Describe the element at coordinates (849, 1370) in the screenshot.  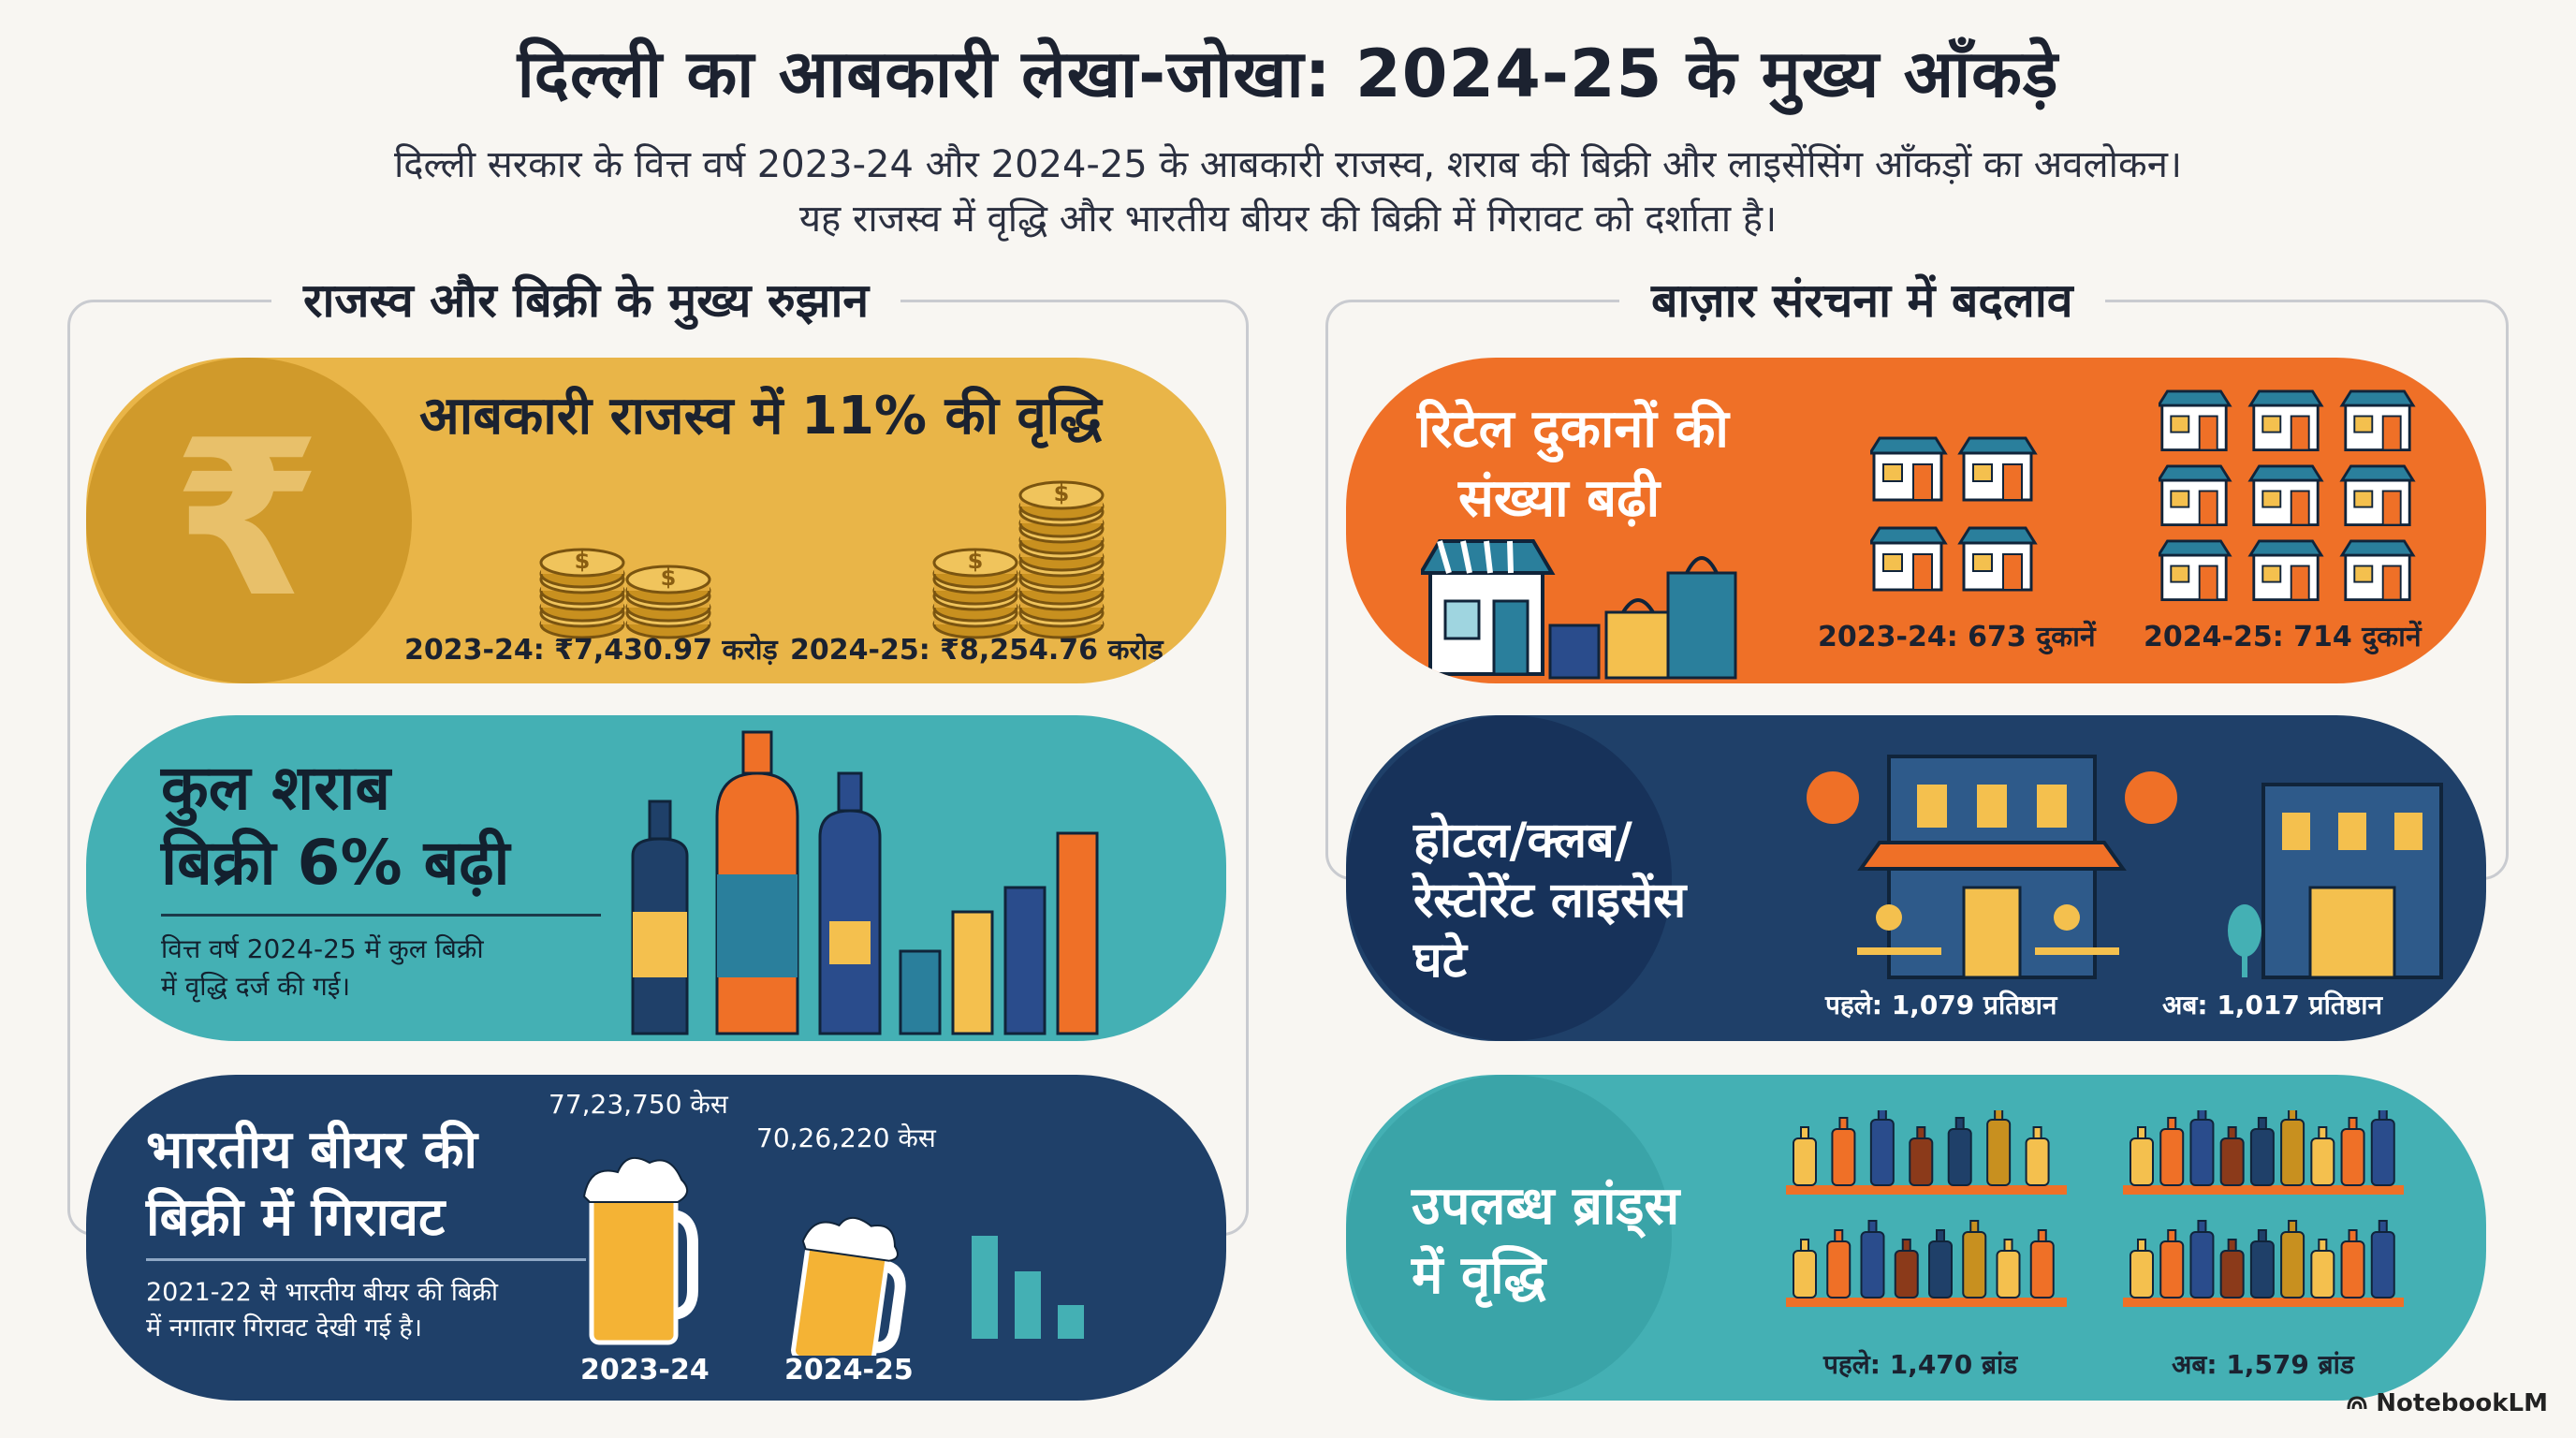
I see `beer-year-2024: 2024-25` at that location.